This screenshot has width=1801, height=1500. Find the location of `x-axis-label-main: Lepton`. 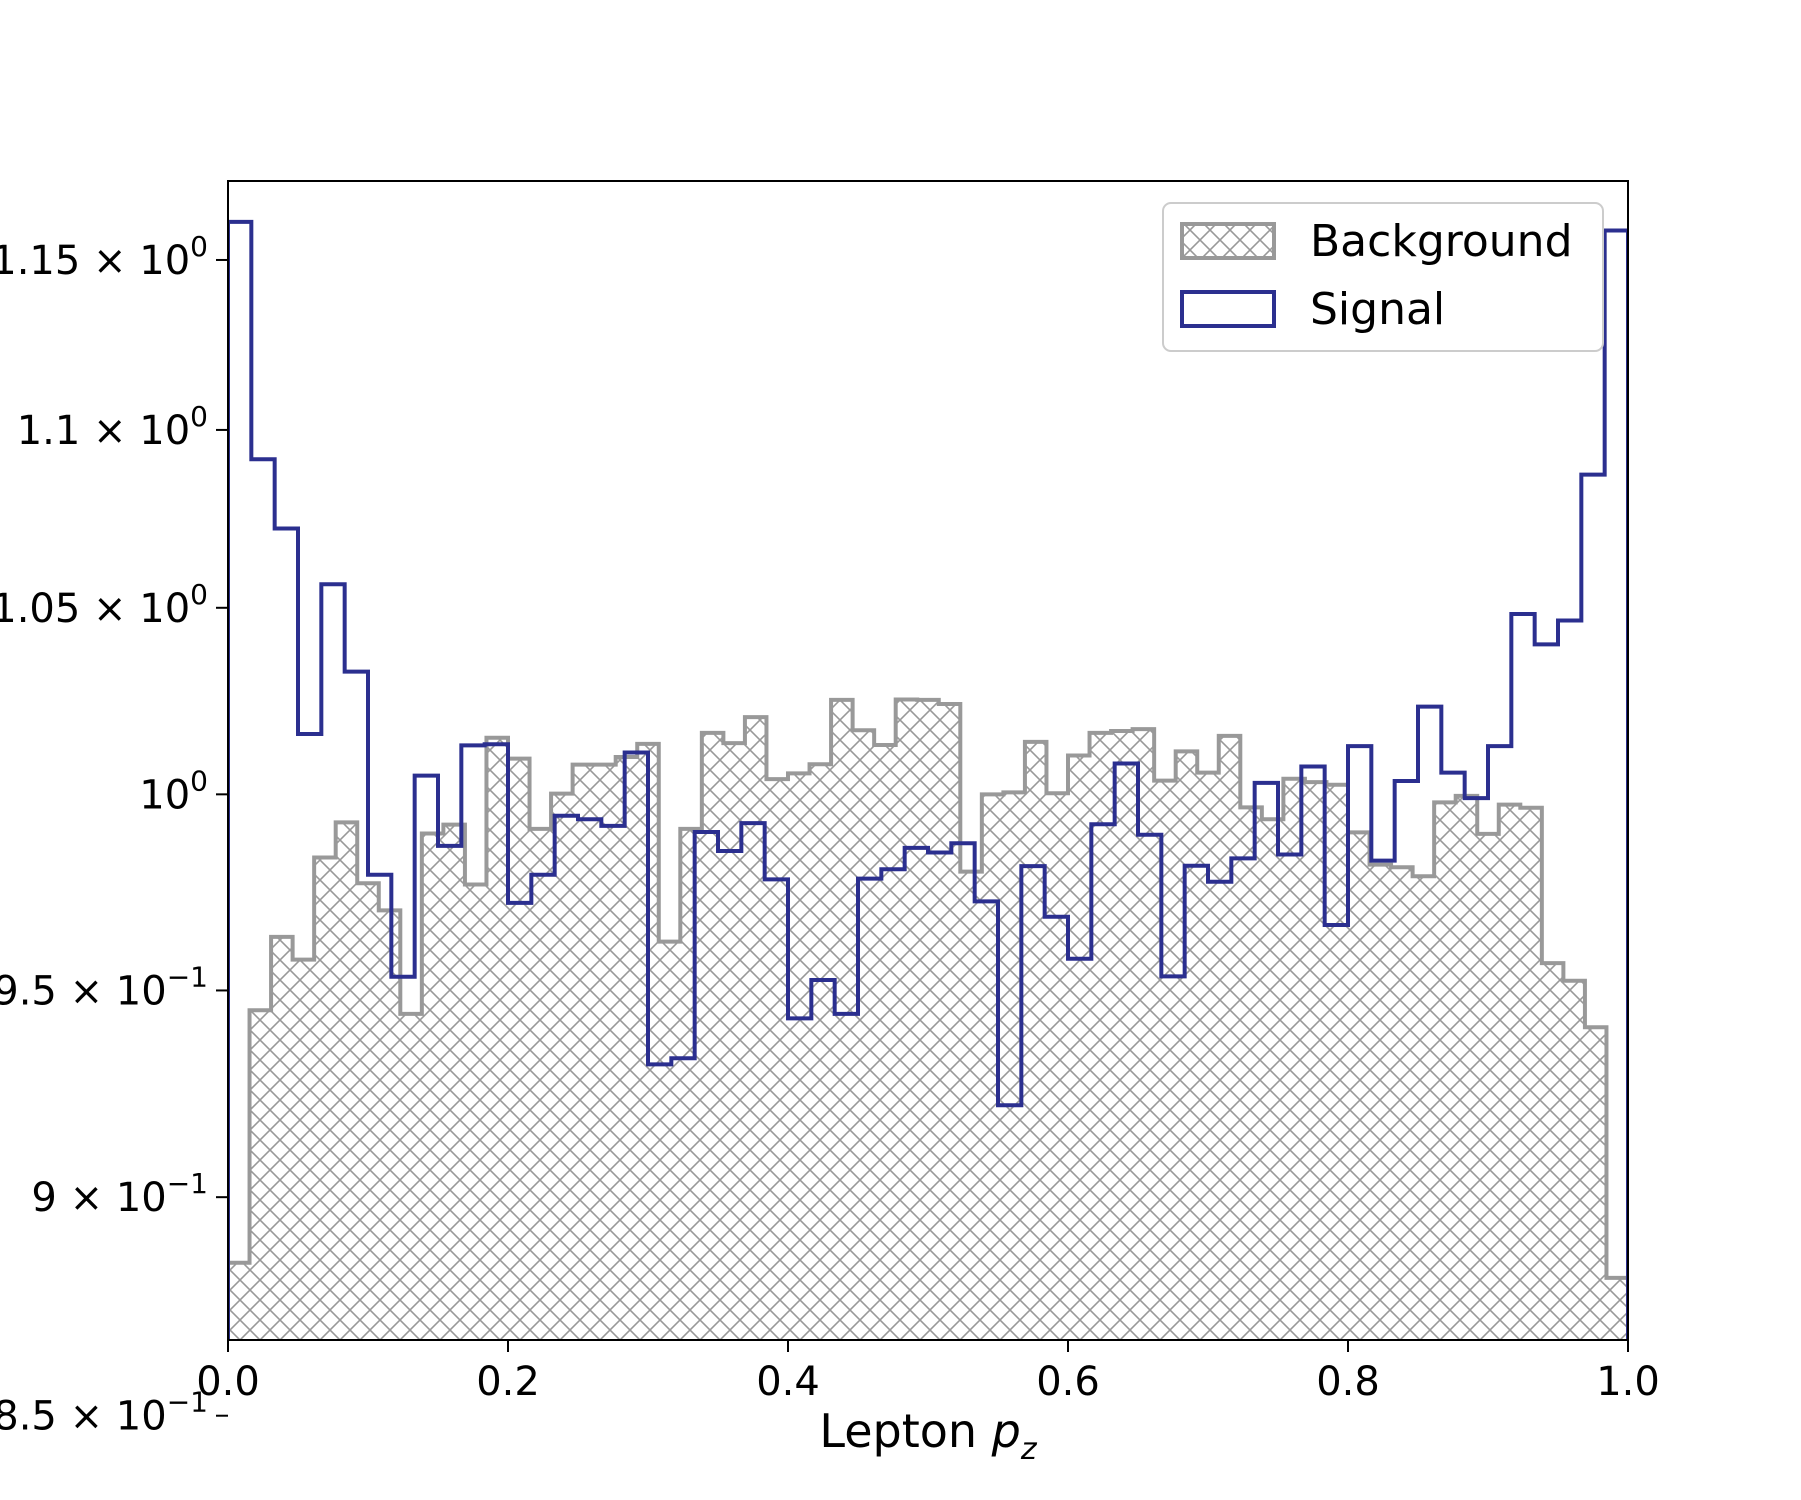

x-axis-label-main: Lepton is located at coordinates (905, 1431).